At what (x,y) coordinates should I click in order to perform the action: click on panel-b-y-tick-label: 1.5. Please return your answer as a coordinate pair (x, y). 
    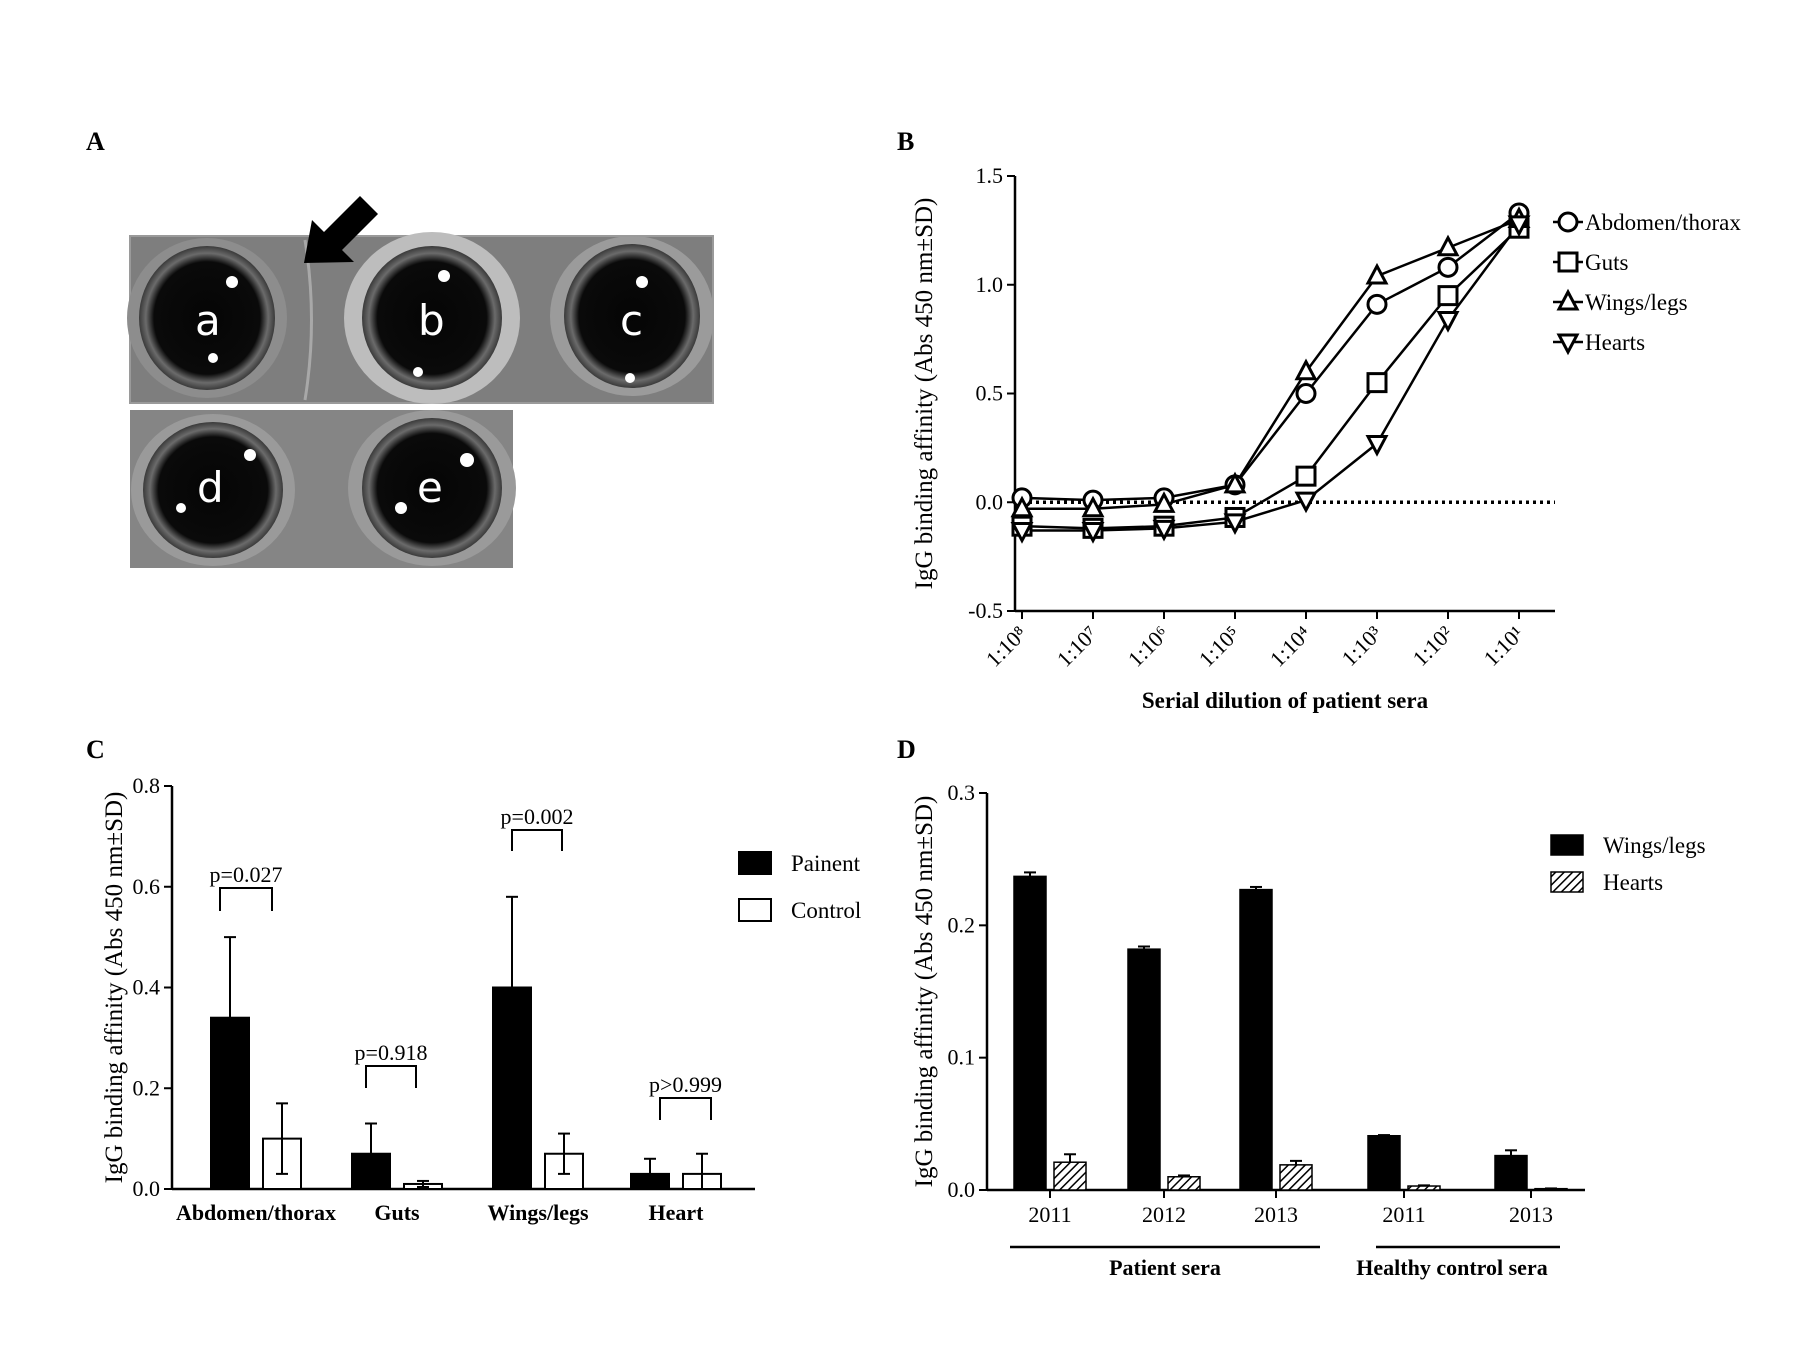
    Looking at the image, I should click on (990, 175).